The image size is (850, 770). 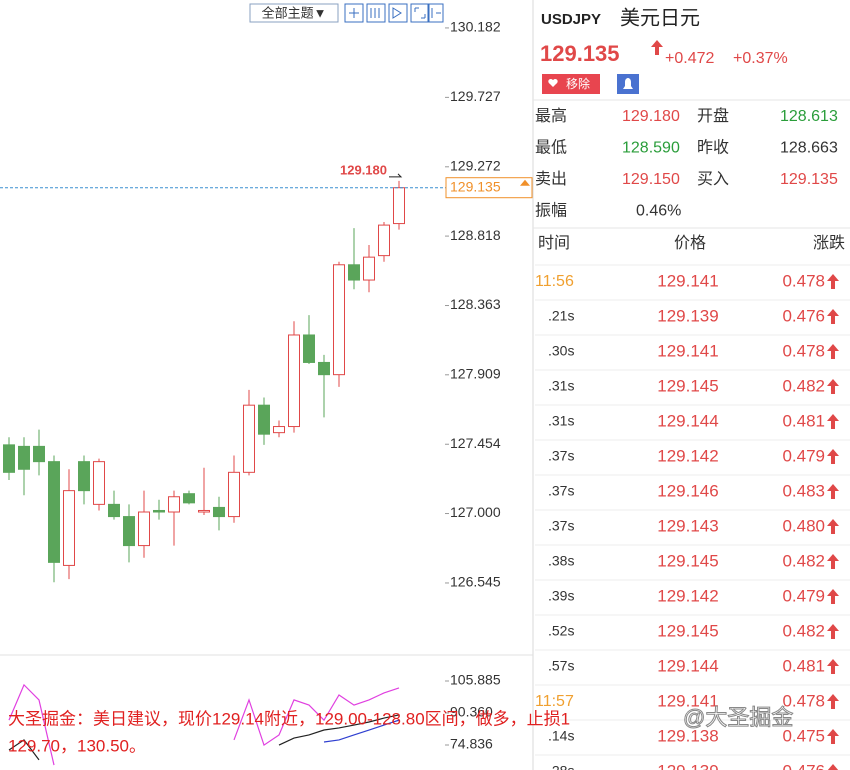 What do you see at coordinates (738, 717) in the screenshot?
I see `watermark: @大圣掘金` at bounding box center [738, 717].